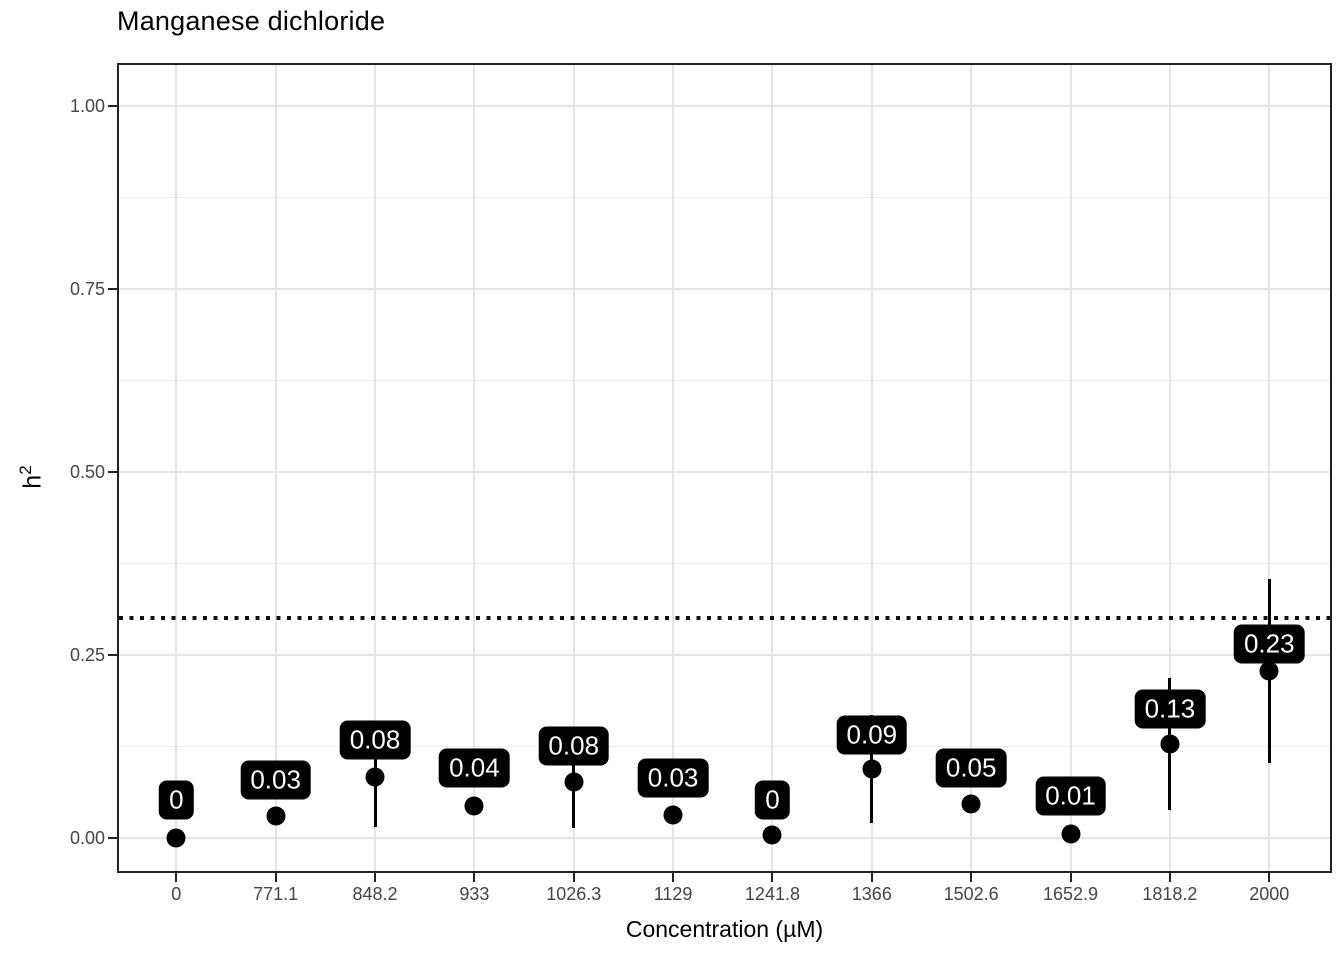  I want to click on x-tick-label: 771.1, so click(276, 894).